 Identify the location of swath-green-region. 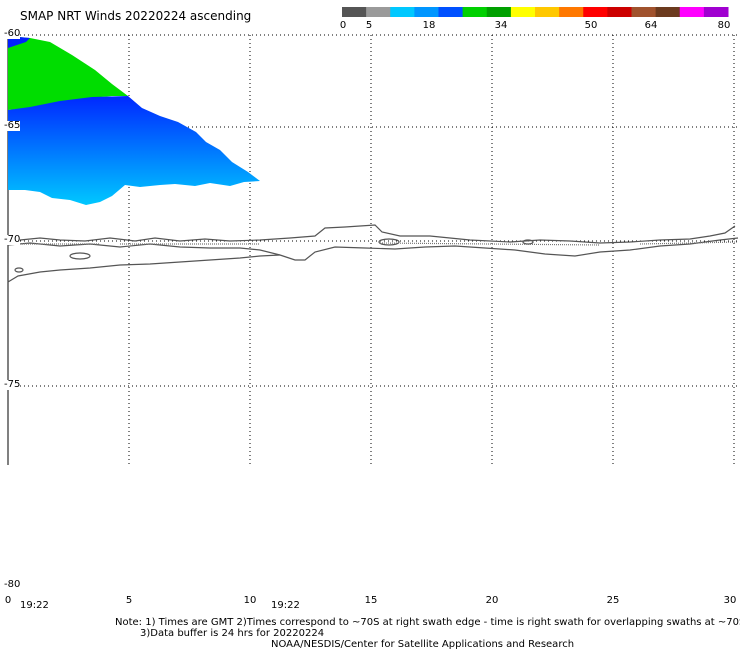
(68, 73).